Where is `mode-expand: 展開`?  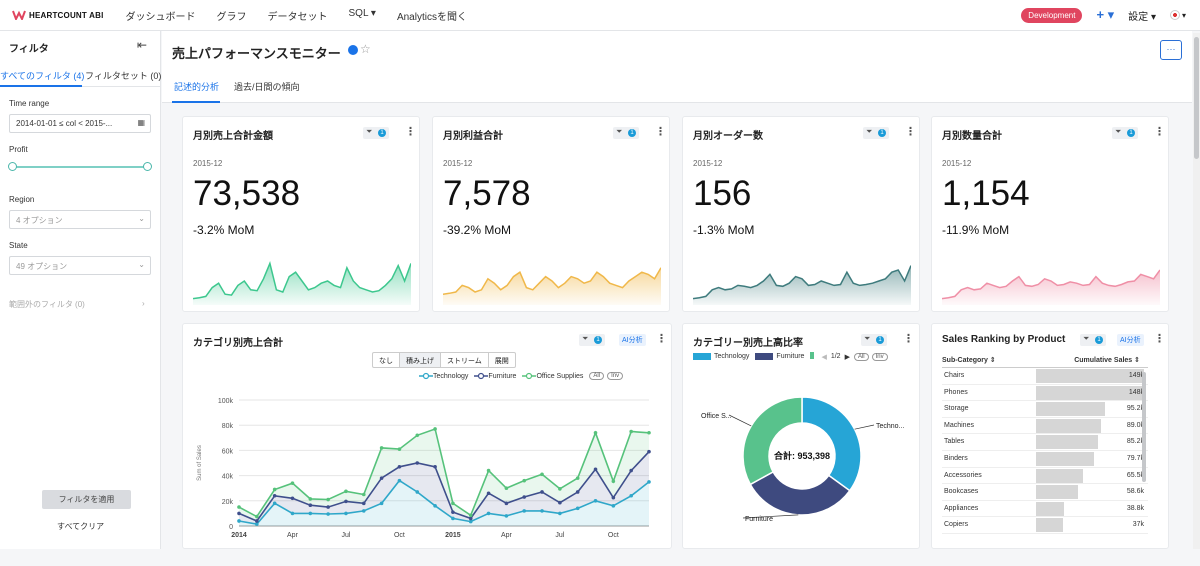 mode-expand: 展開 is located at coordinates (501, 361).